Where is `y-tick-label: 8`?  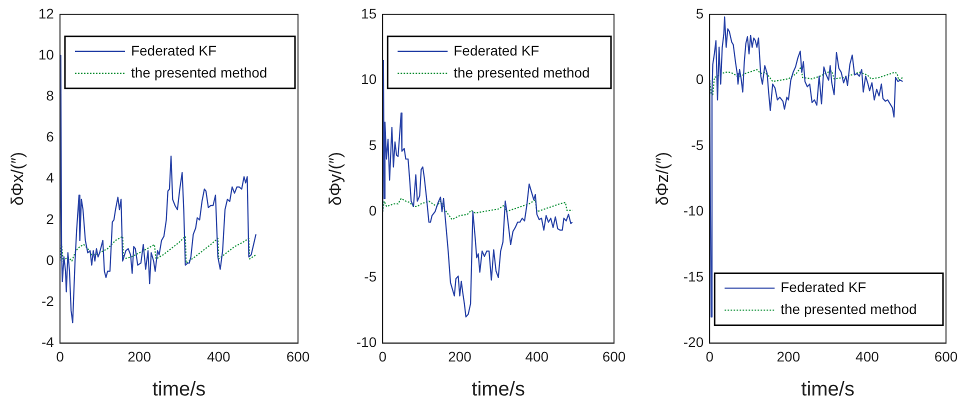 y-tick-label: 8 is located at coordinates (50, 95).